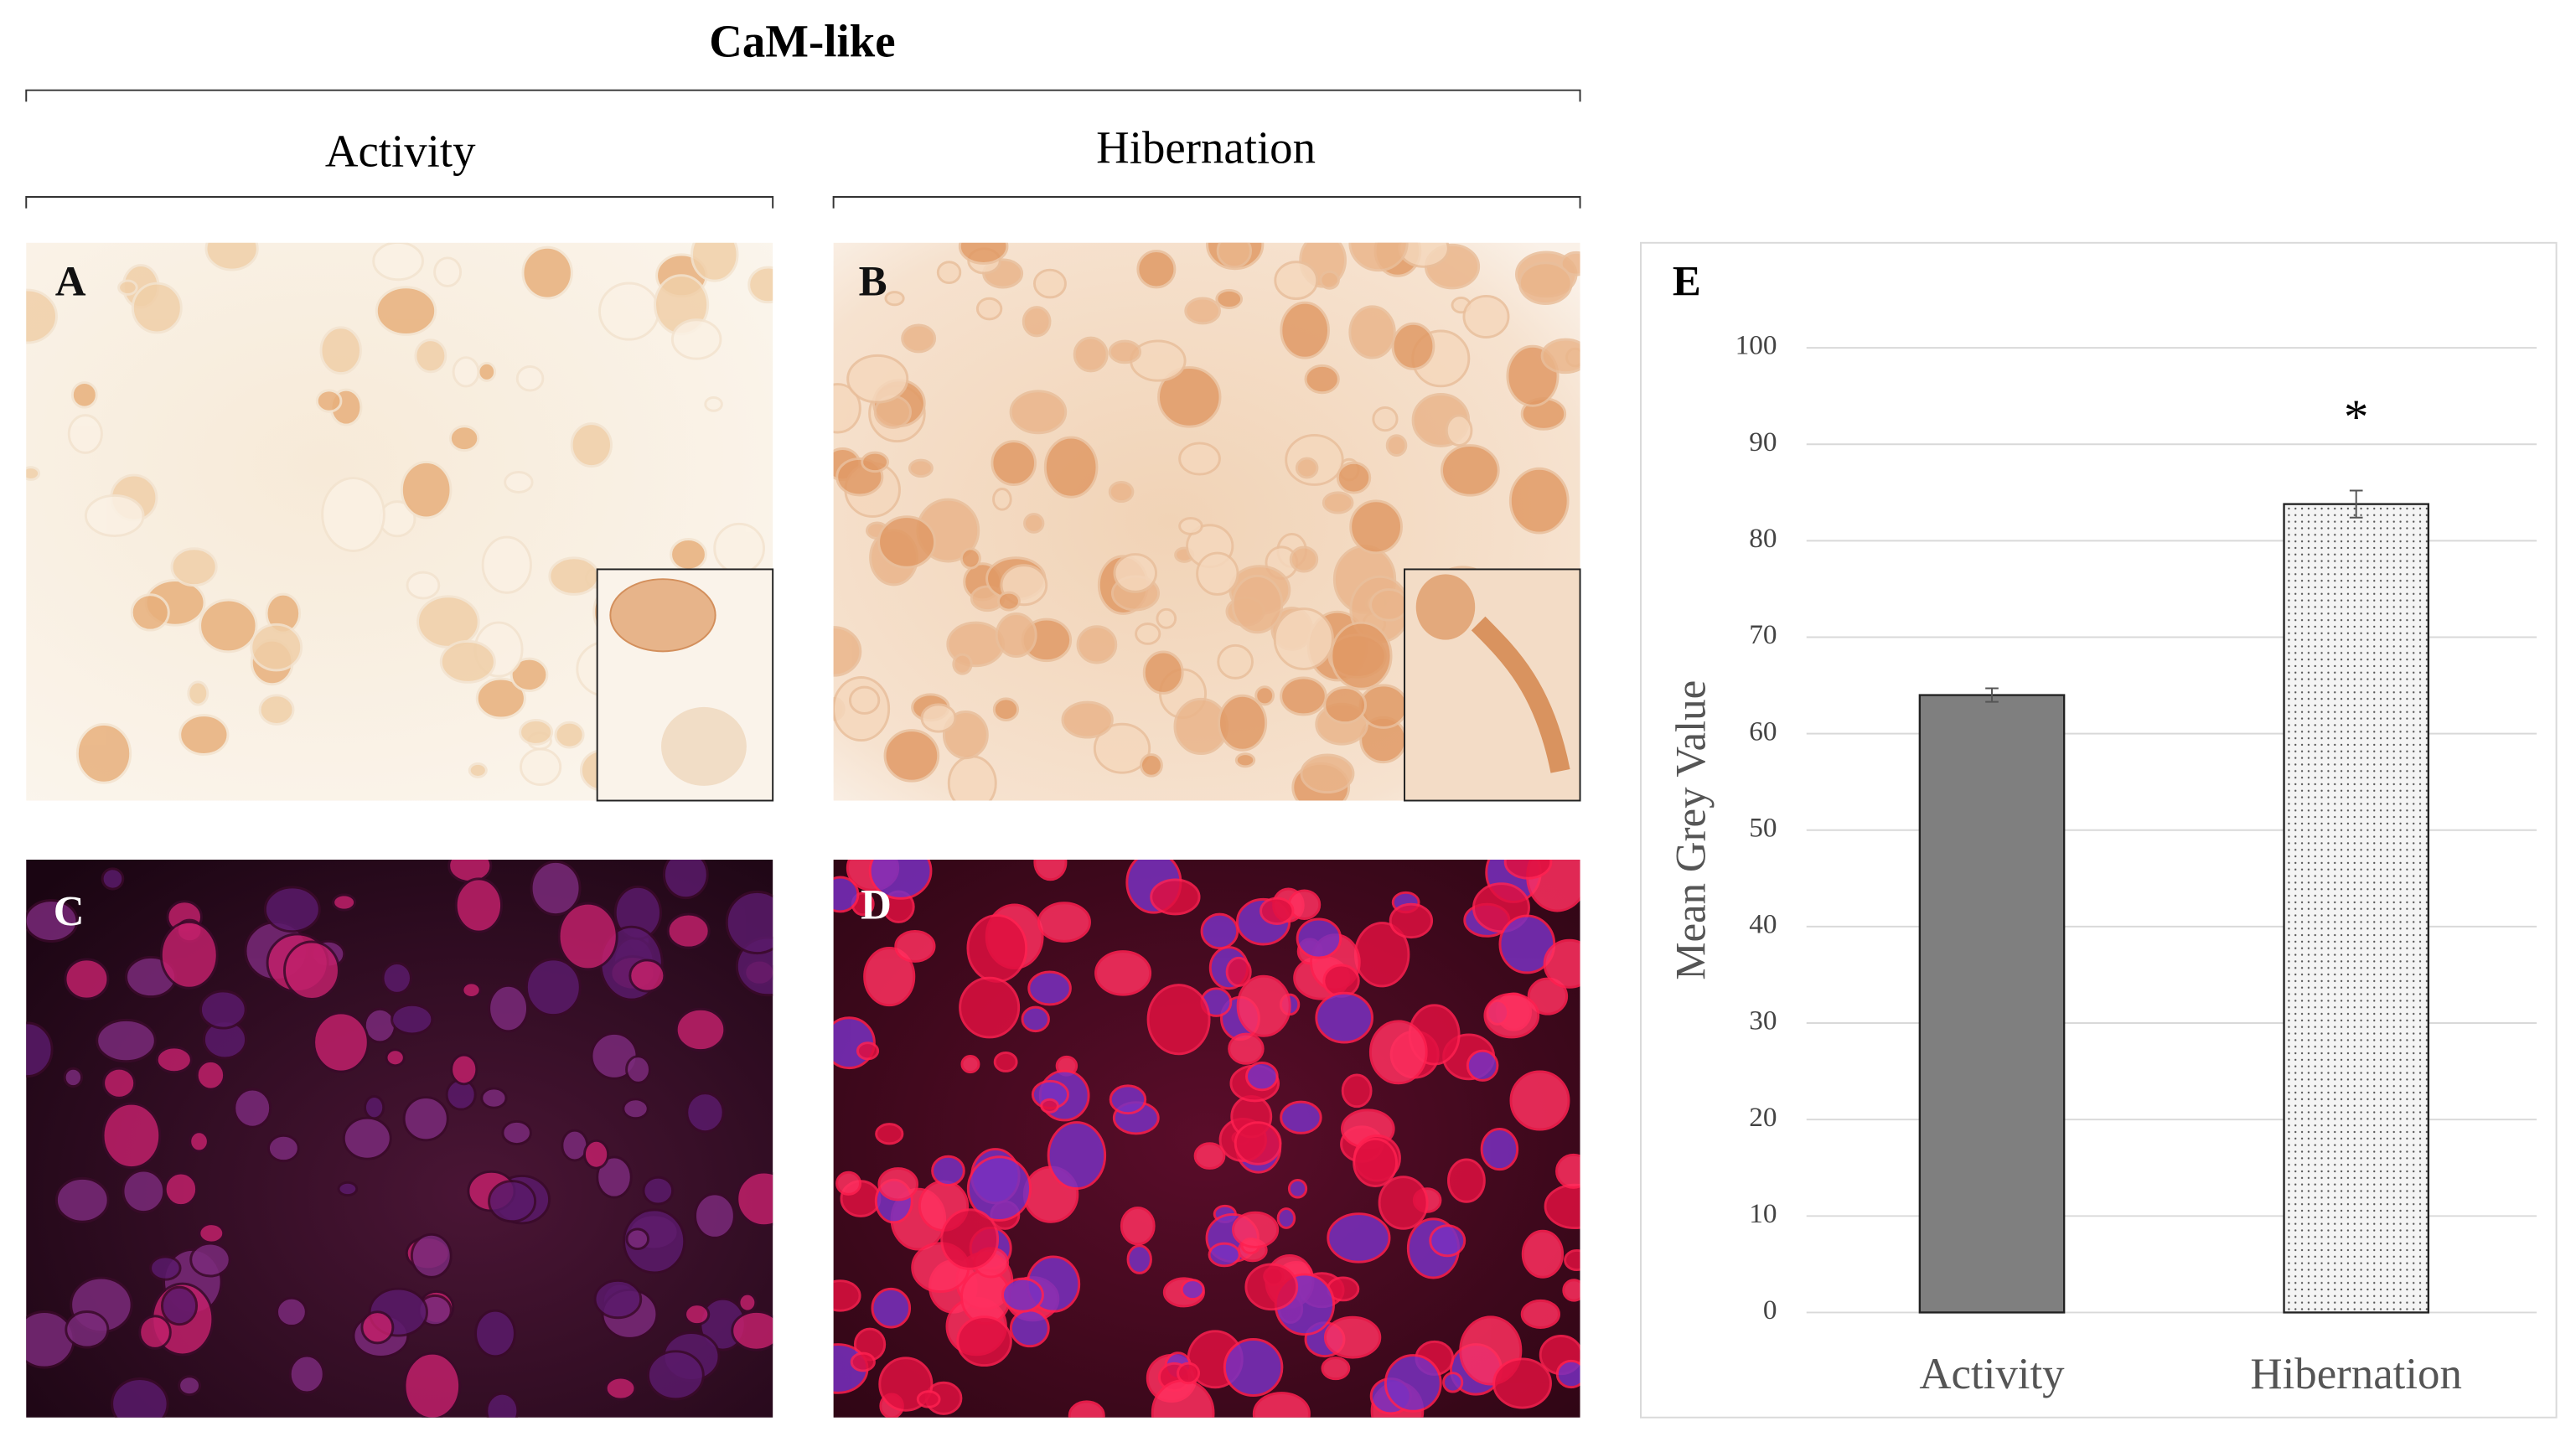  Describe the element at coordinates (1763, 1213) in the screenshot. I see `y-tick-label: 10` at that location.